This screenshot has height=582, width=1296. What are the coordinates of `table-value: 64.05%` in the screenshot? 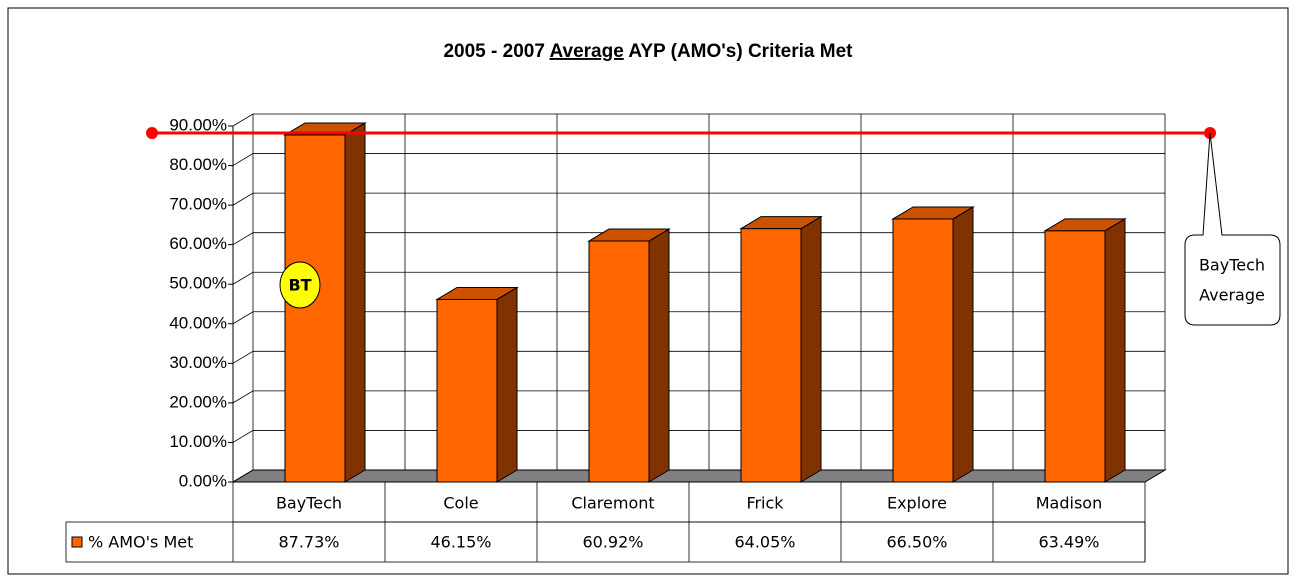 It's located at (764, 542).